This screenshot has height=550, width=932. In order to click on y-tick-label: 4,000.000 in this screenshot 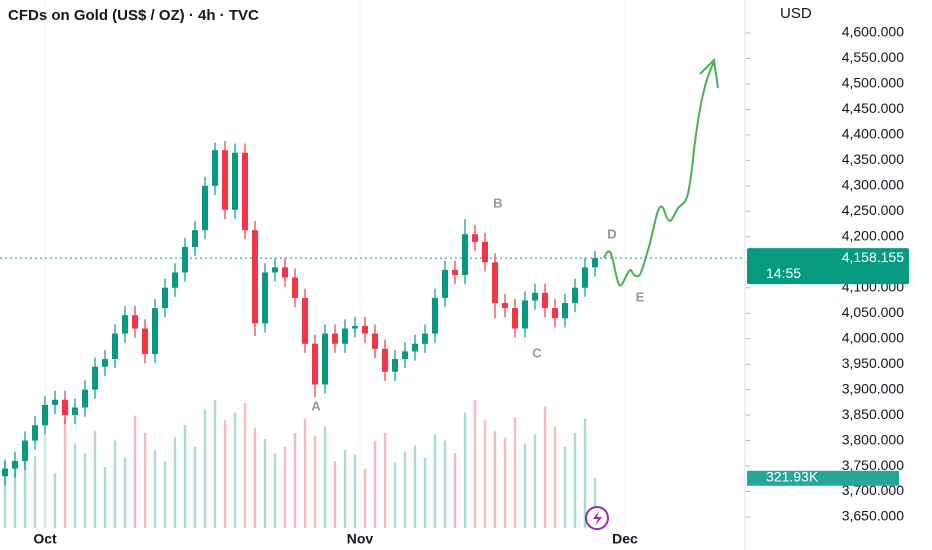, I will do `click(873, 337)`.